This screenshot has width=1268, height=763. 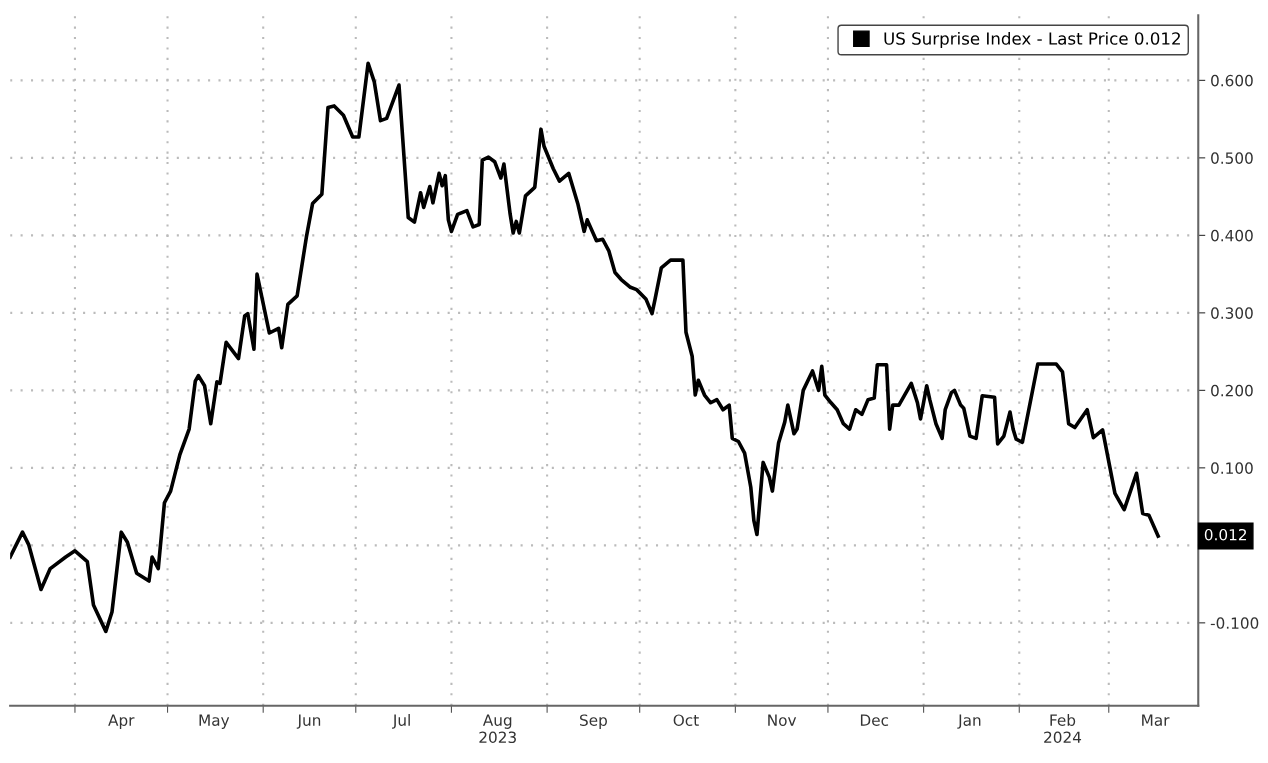 What do you see at coordinates (1156, 720) in the screenshot?
I see `x-tick-label: Mar` at bounding box center [1156, 720].